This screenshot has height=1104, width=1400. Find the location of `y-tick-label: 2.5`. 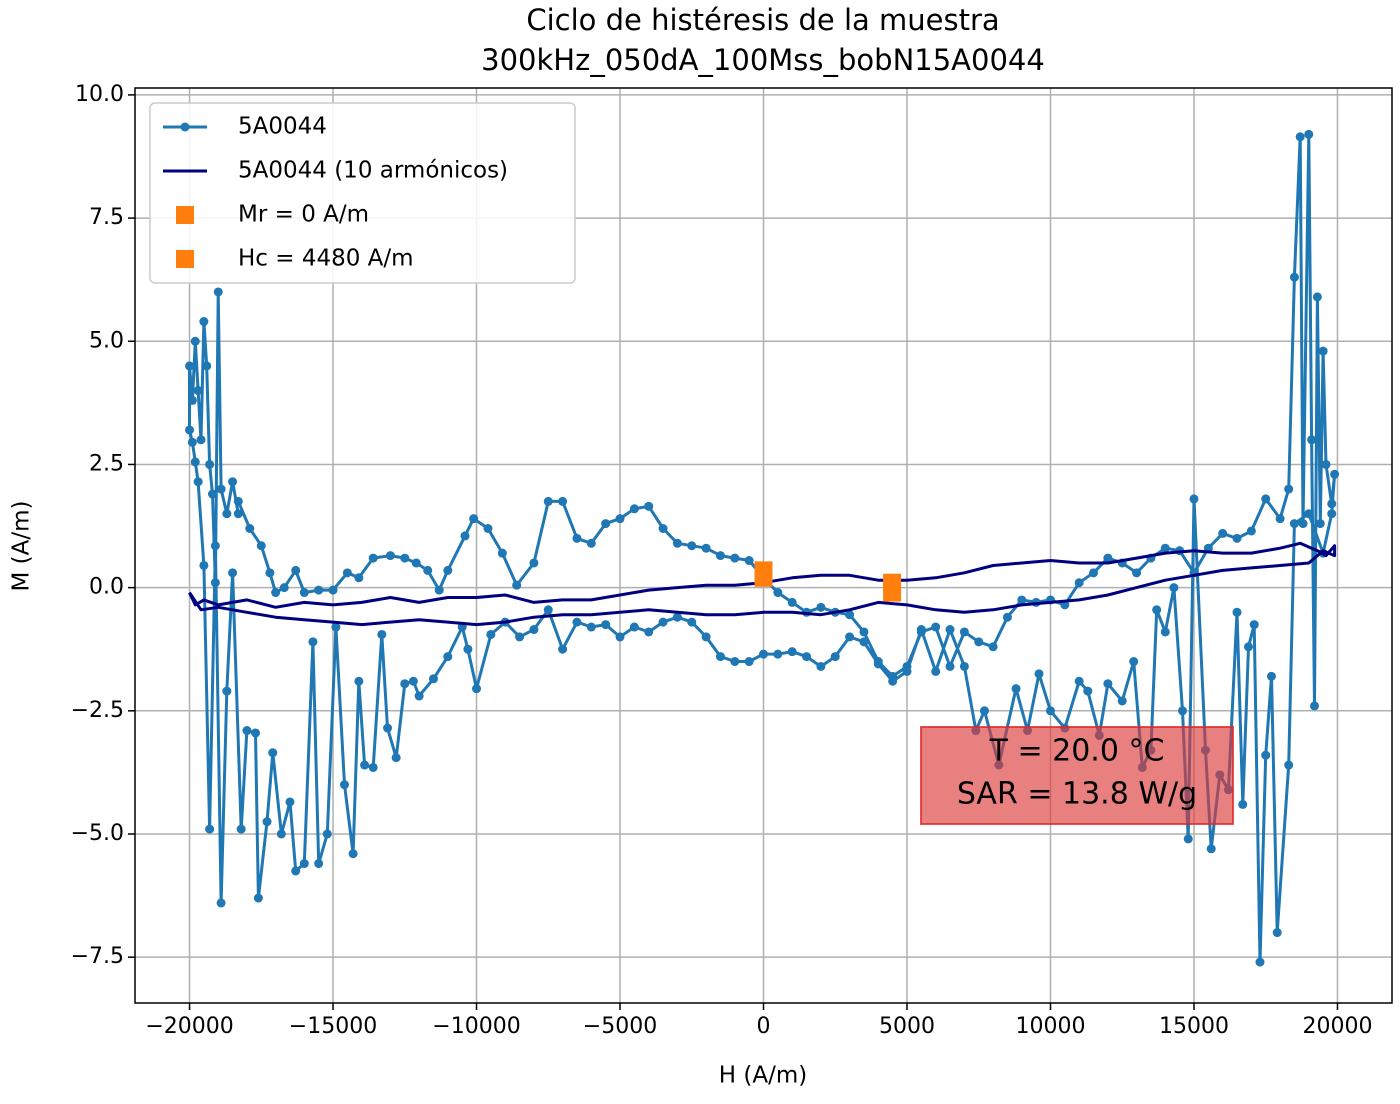

y-tick-label: 2.5 is located at coordinates (106, 463).